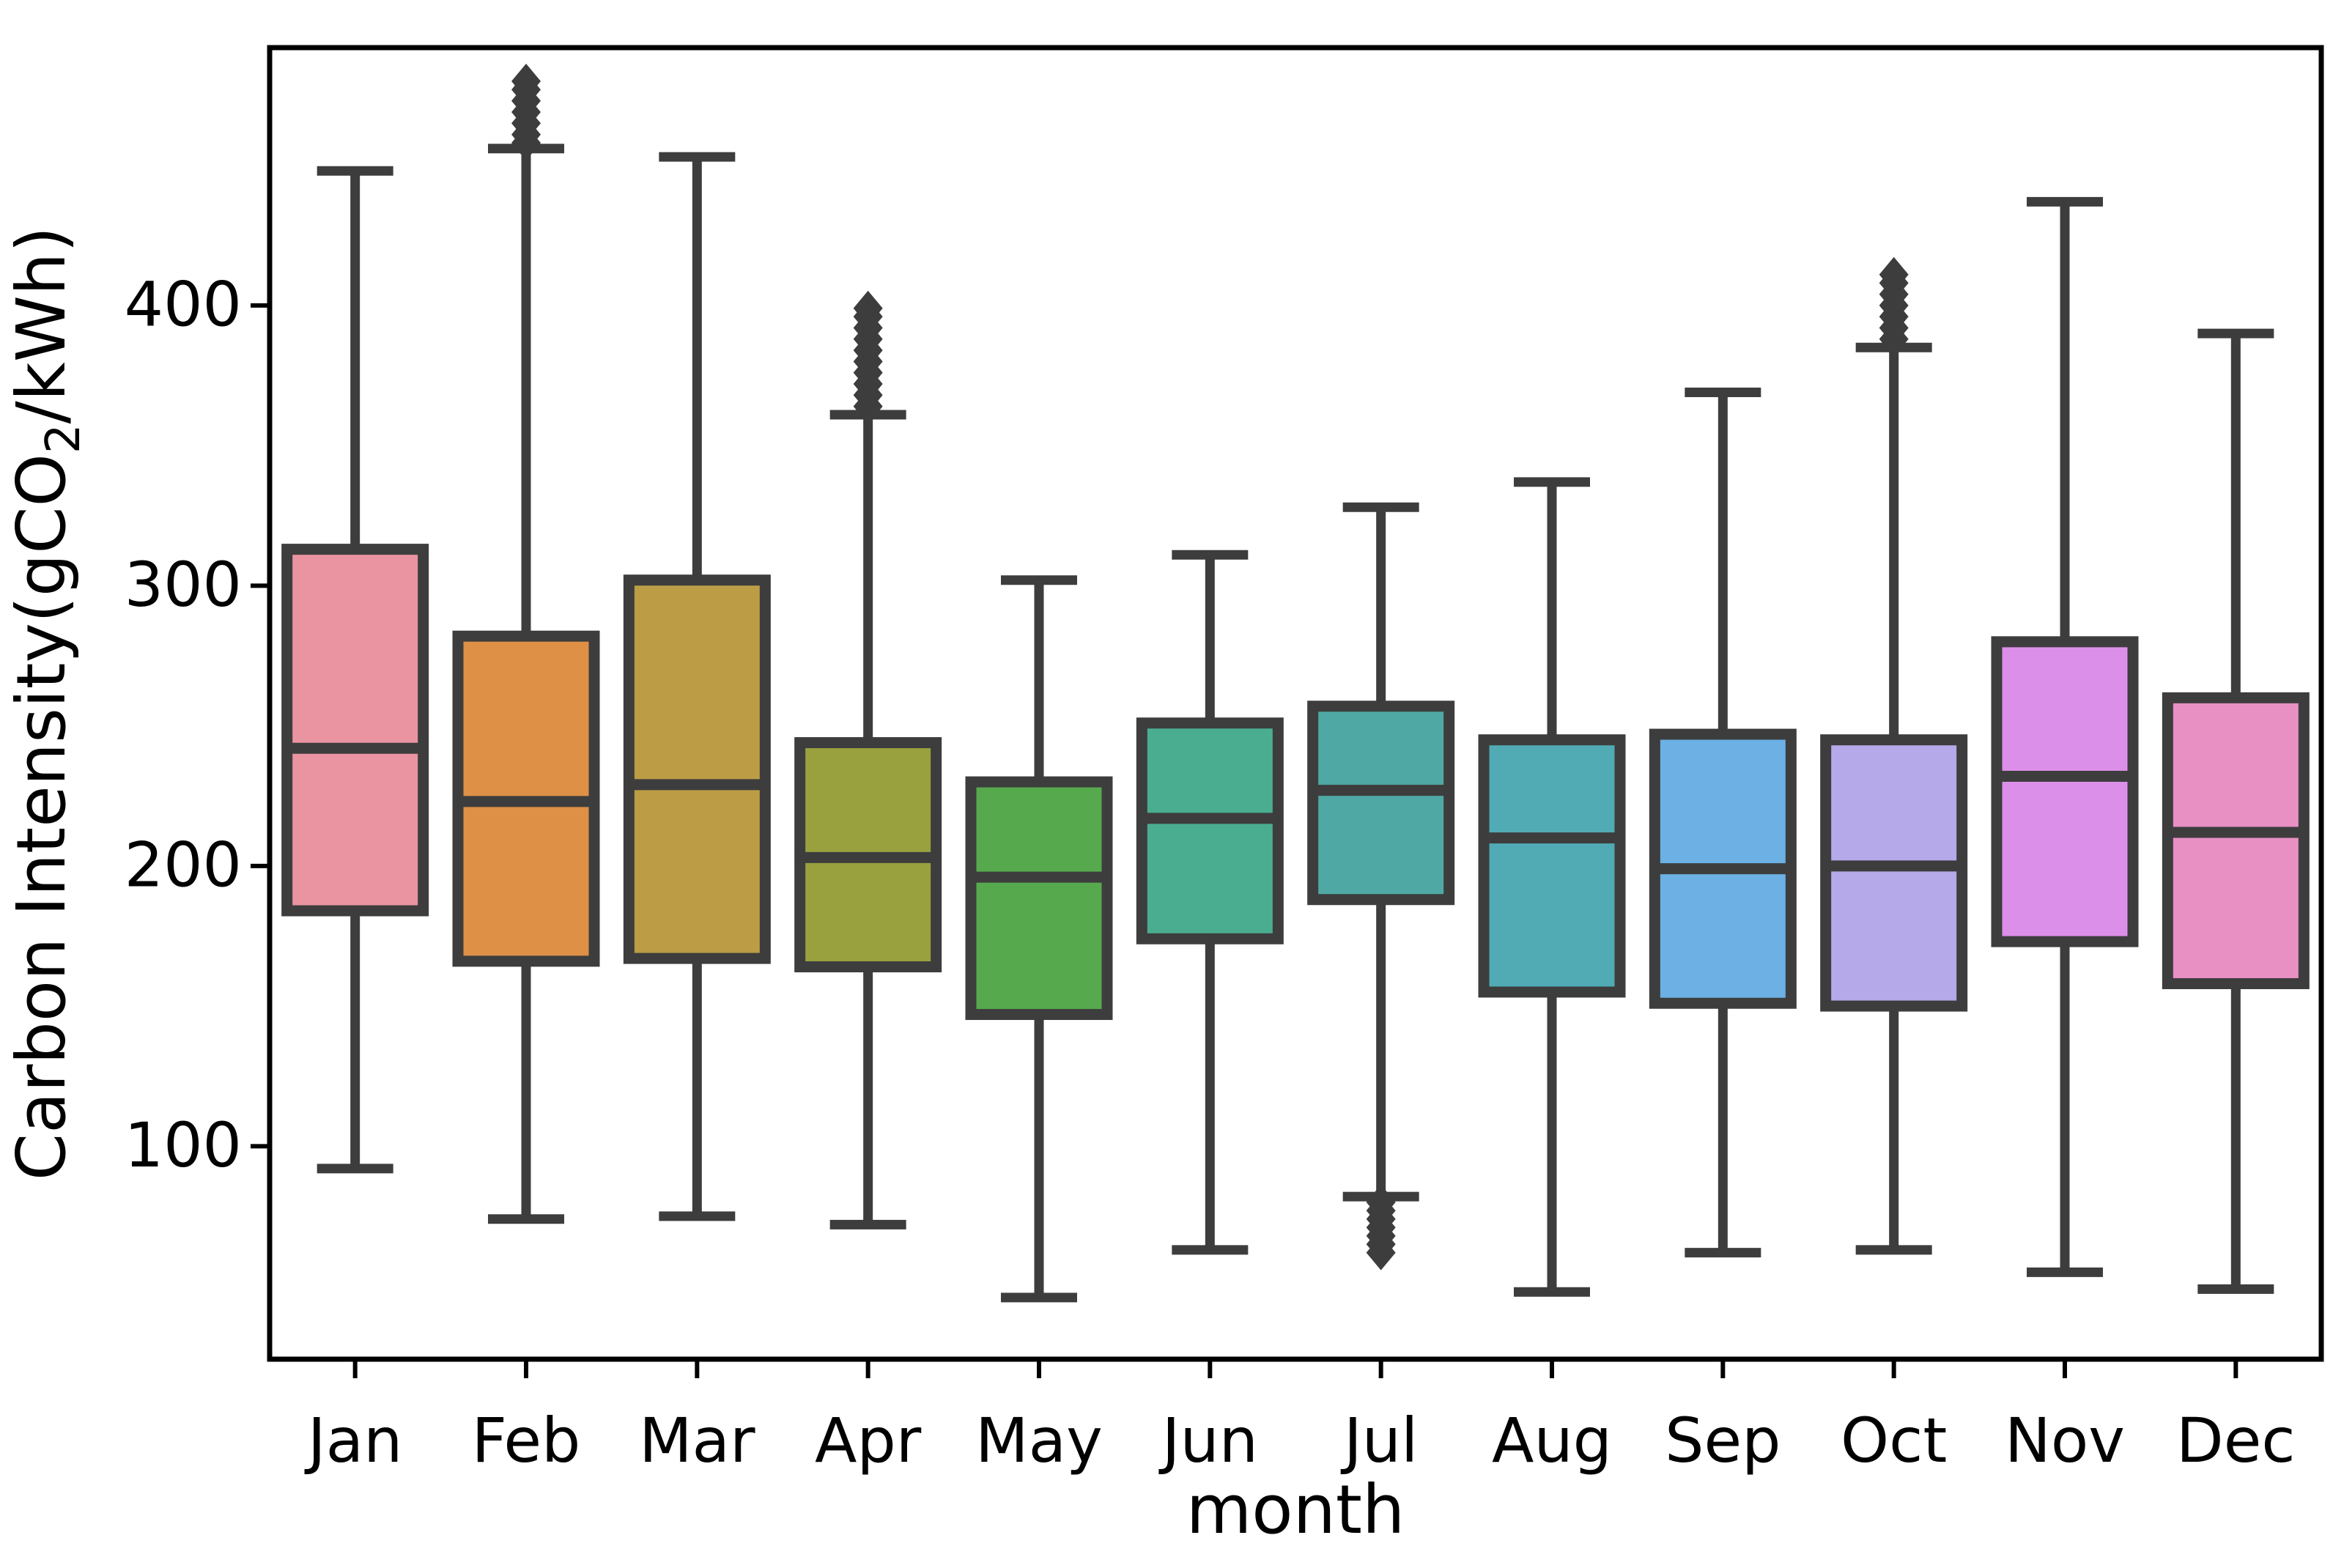 This screenshot has height=1568, width=2333. What do you see at coordinates (2236, 1440) in the screenshot?
I see `x-tick-label-dec: Dec` at bounding box center [2236, 1440].